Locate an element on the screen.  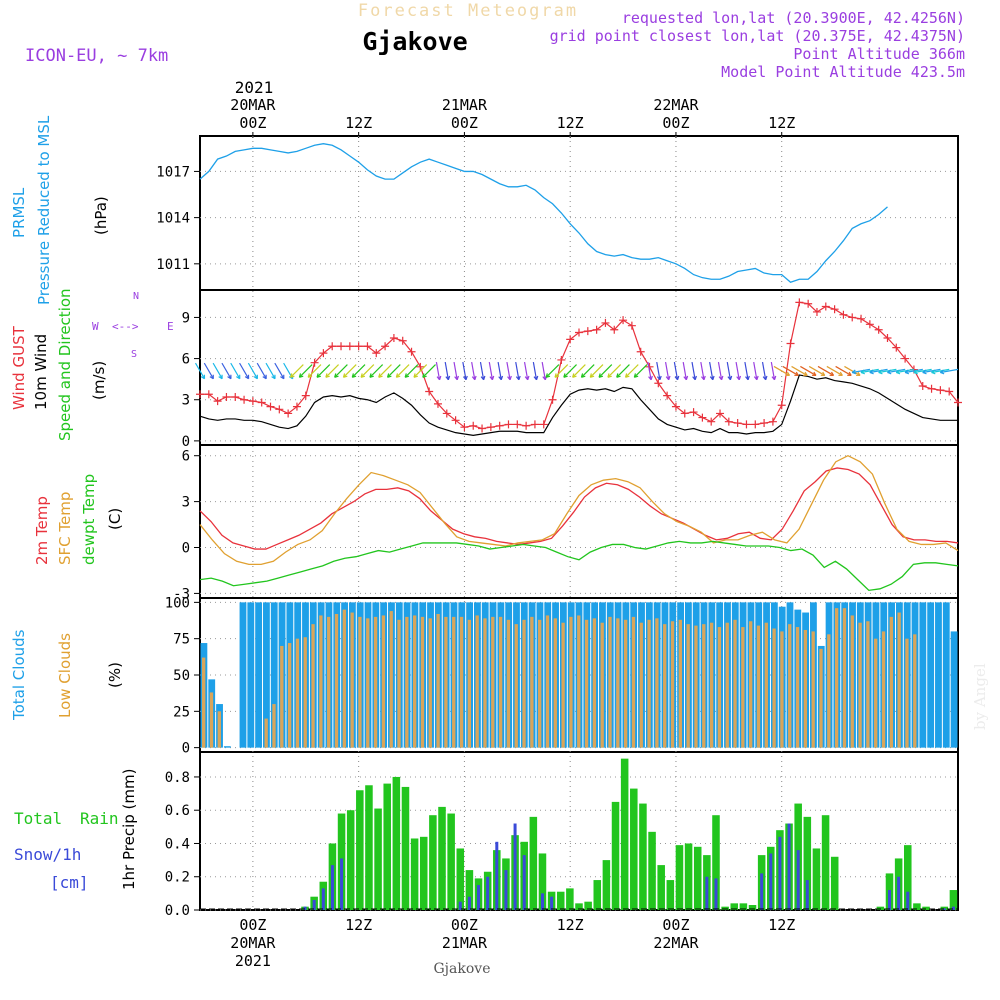
y-tick-label: 0 is located at coordinates (186, 749).